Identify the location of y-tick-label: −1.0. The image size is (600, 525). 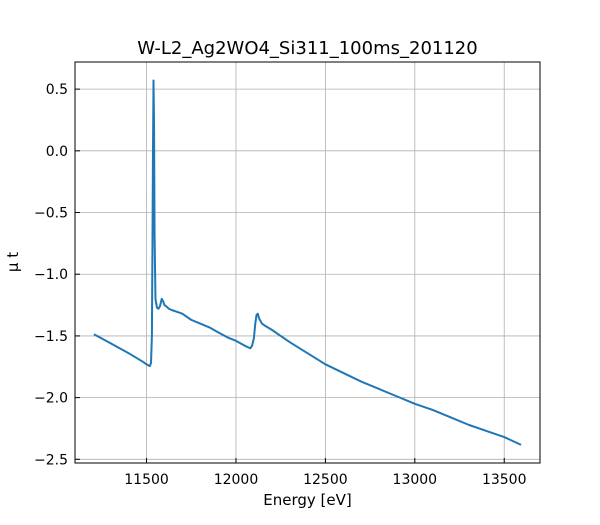
(51, 275).